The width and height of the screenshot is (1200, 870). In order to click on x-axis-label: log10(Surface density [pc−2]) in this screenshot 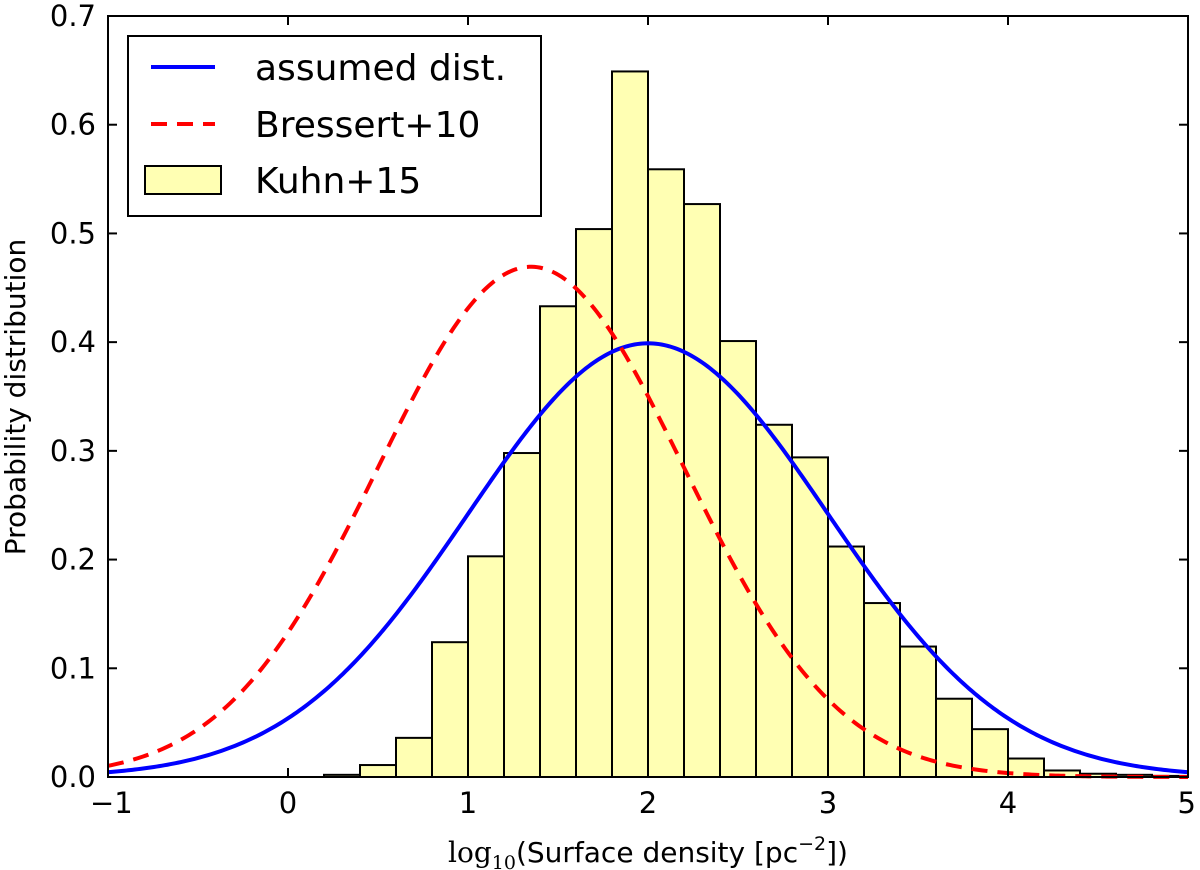, I will do `click(648, 851)`.